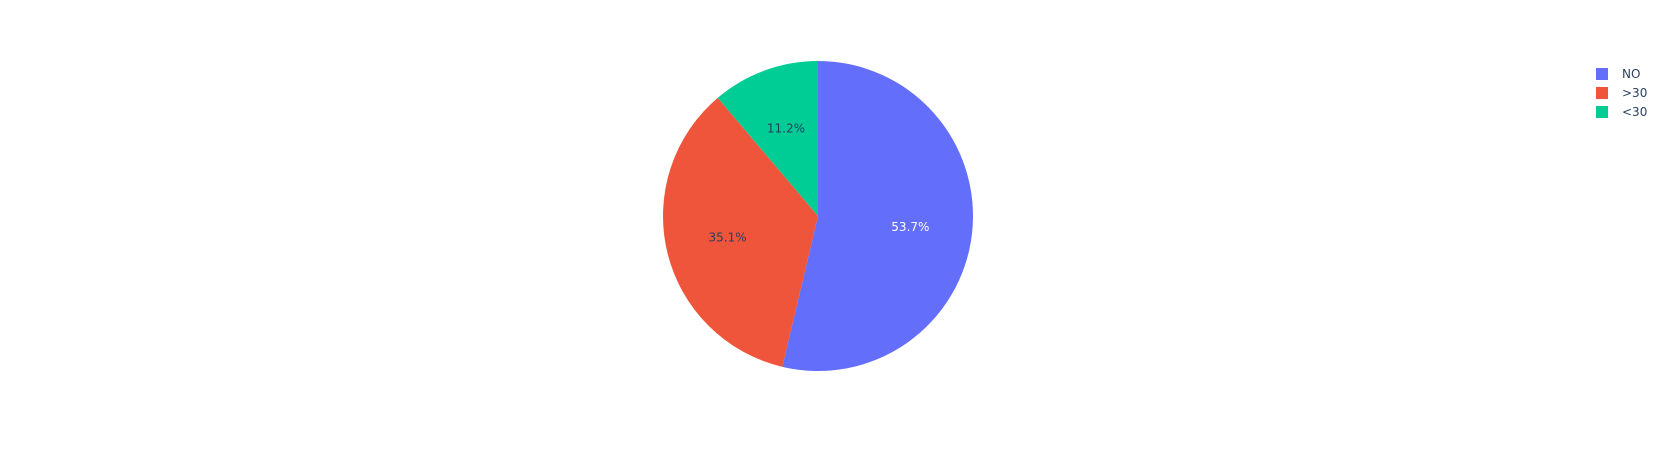  I want to click on legend-swatch-gt30, so click(1602, 92).